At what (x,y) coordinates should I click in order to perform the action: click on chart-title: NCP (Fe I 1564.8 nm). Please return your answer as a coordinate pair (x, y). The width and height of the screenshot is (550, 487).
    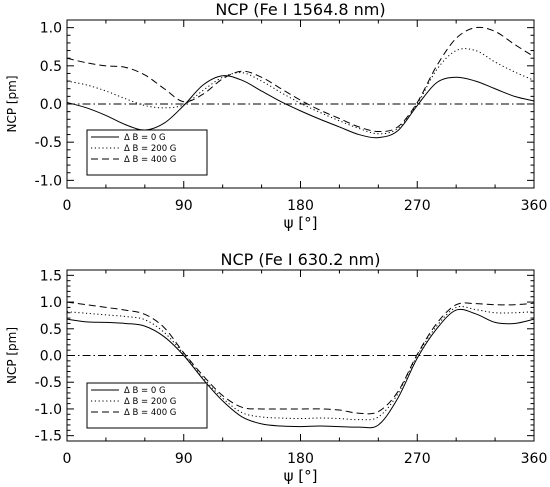
    Looking at the image, I should click on (300, 9).